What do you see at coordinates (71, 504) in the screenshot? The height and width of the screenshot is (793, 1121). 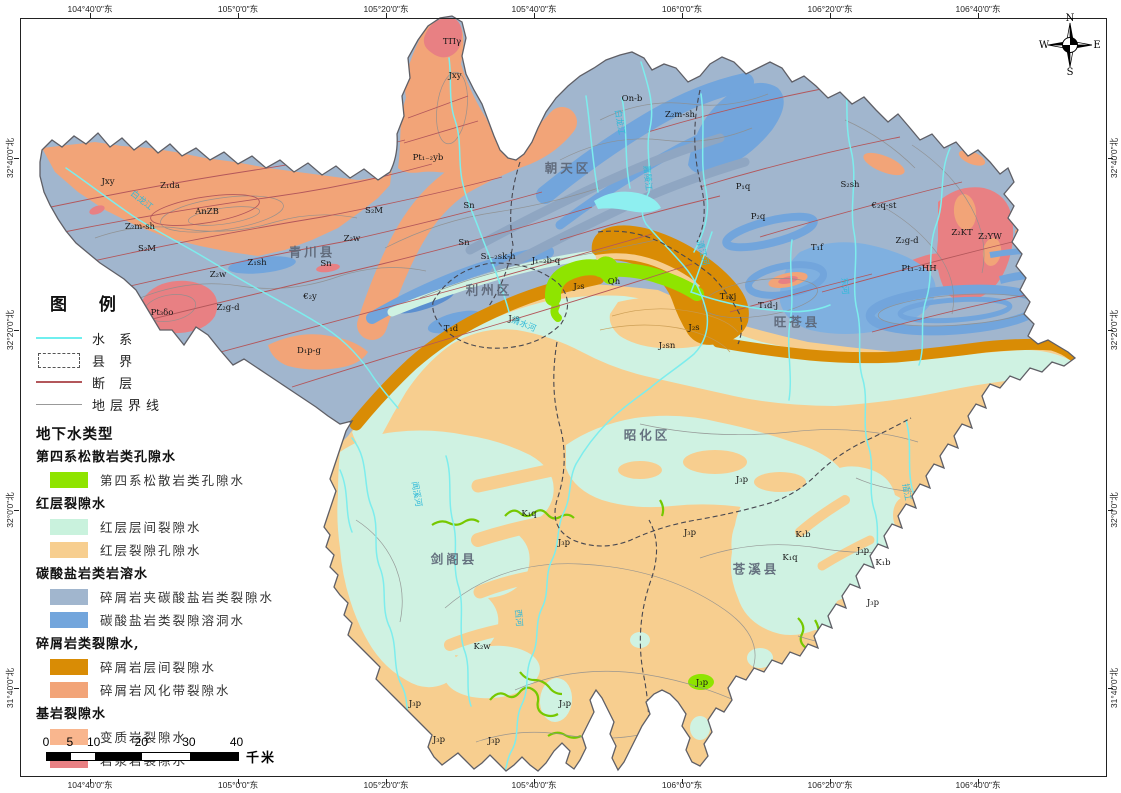 I see `legend-group-heading: 红层裂隙水` at bounding box center [71, 504].